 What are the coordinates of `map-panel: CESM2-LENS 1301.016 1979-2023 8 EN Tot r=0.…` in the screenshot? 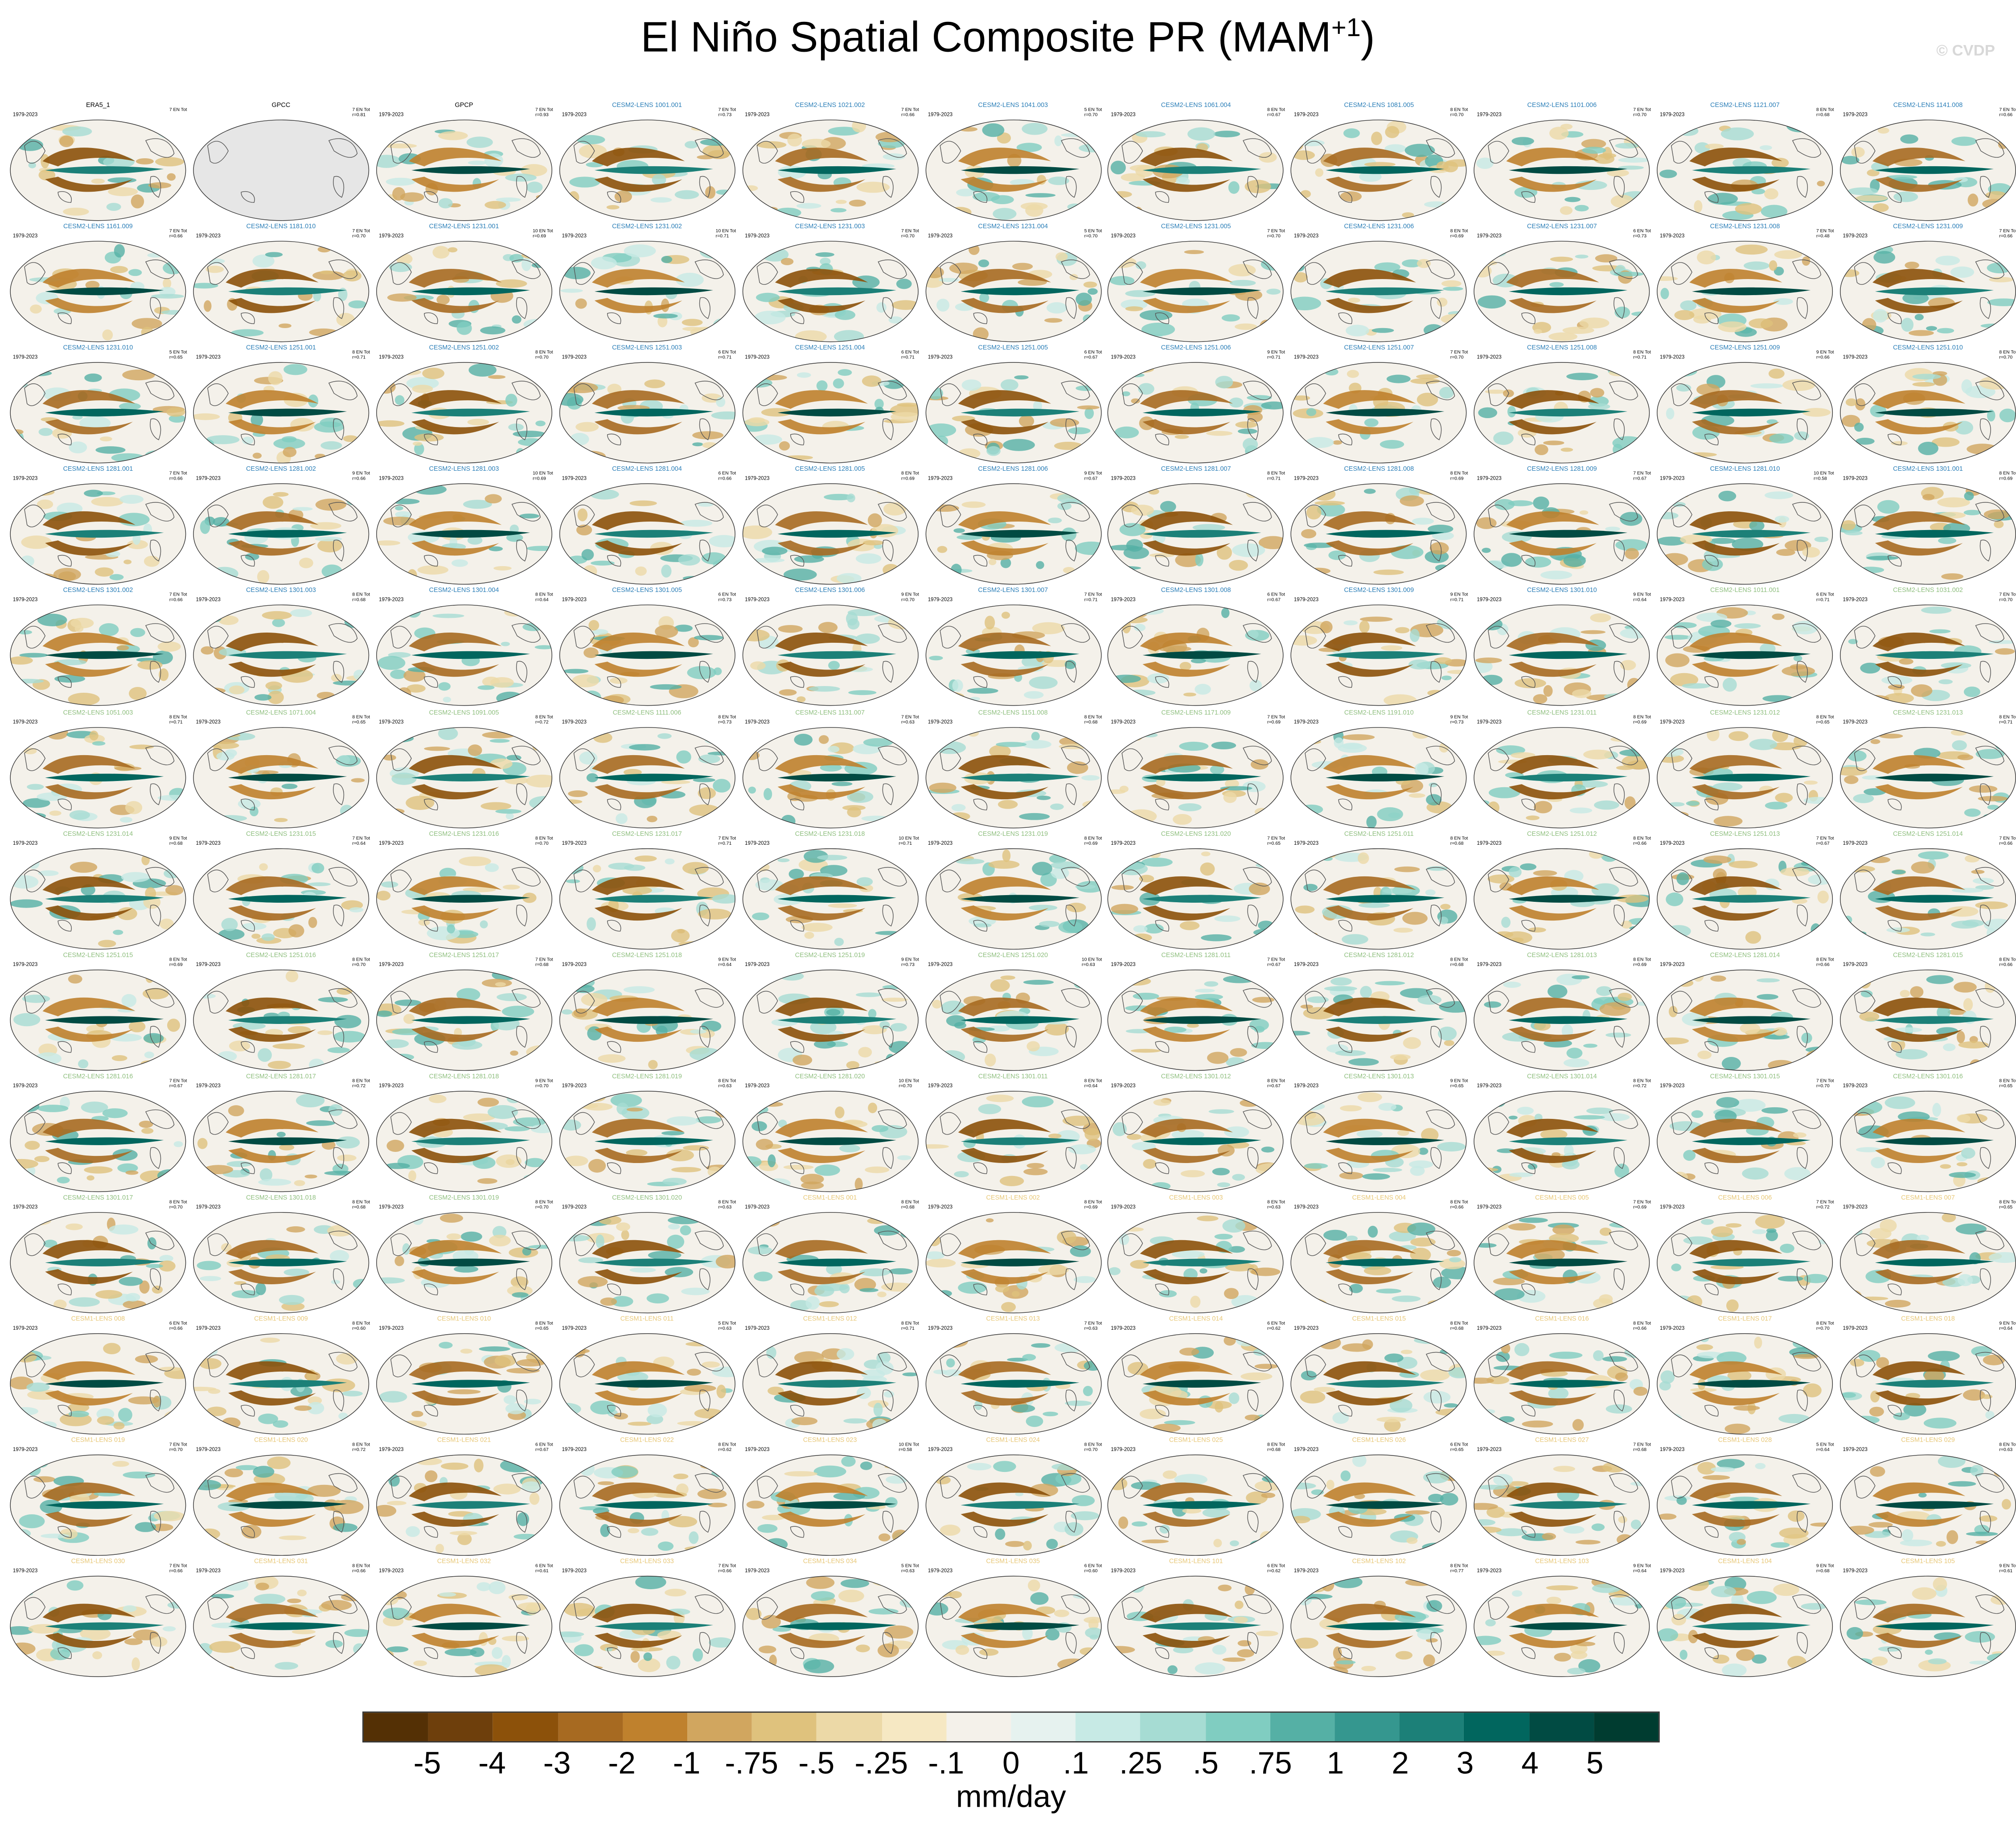 It's located at (1926, 1133).